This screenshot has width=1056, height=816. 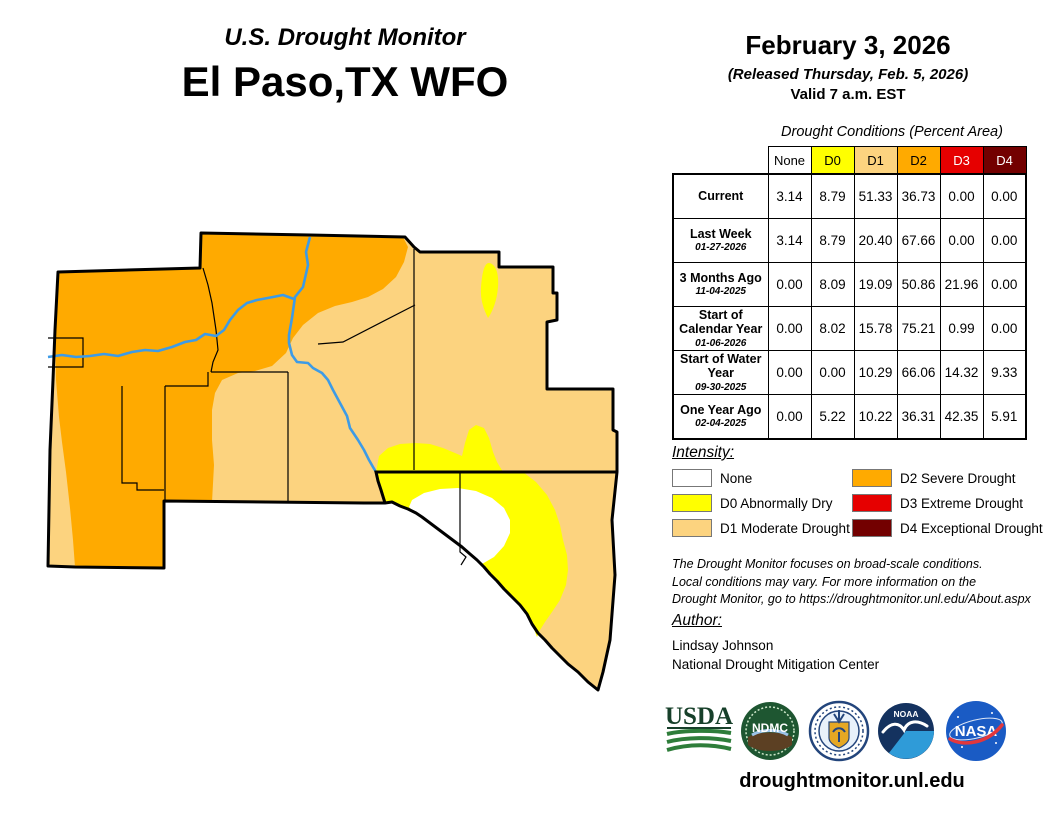 What do you see at coordinates (937, 503) in the screenshot?
I see `legend-item-d3: D3 Extreme Drought` at bounding box center [937, 503].